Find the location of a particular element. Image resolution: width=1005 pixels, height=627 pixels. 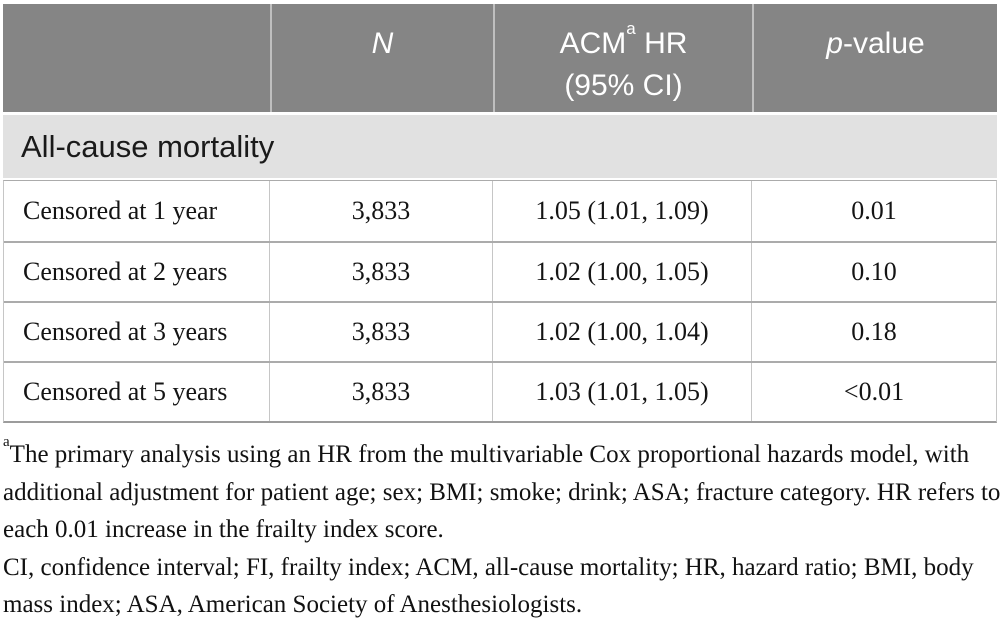

header-acm-line2: (95% CI) is located at coordinates (623, 85).